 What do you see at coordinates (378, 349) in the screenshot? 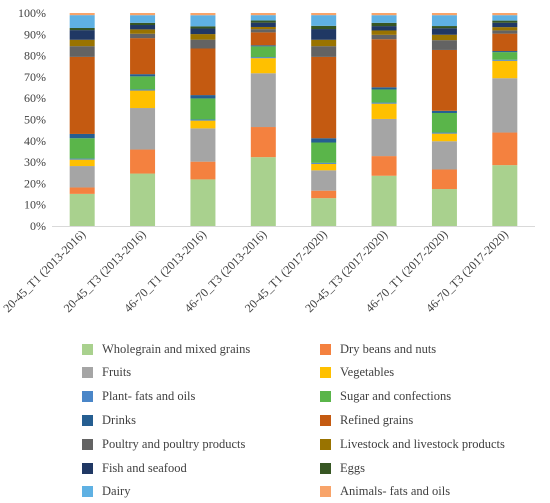
I see `legend-item: Dry beans and nuts` at bounding box center [378, 349].